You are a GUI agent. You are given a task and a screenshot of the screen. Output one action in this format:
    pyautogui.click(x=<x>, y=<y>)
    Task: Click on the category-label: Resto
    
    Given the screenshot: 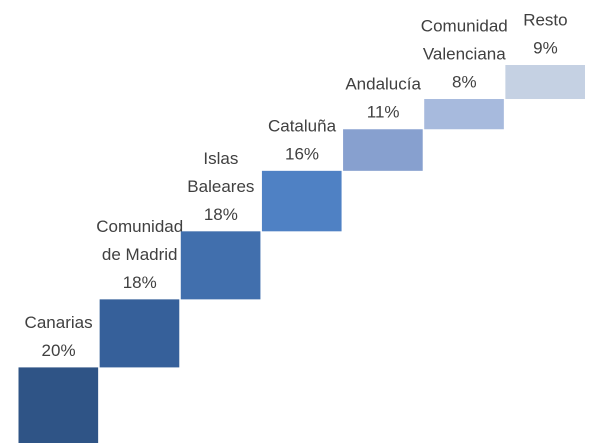 What is the action you would take?
    pyautogui.click(x=545, y=19)
    